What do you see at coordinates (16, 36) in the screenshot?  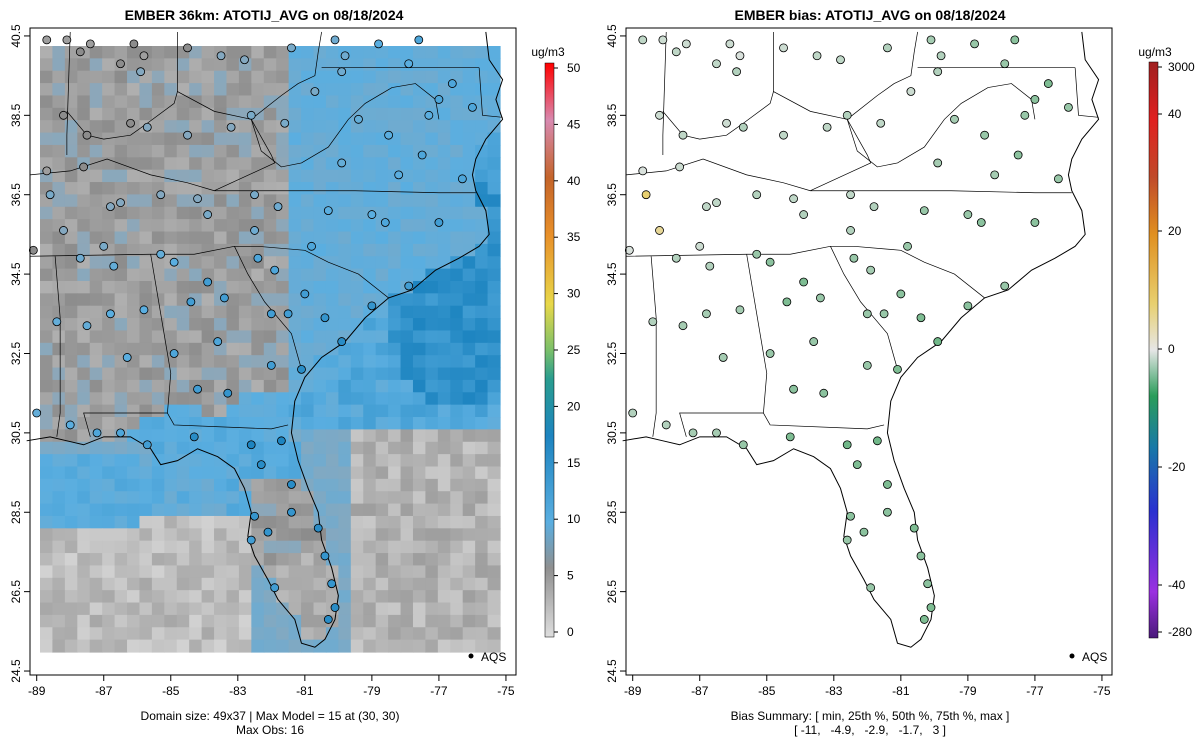 I see `y-tick-label: 40.5` at bounding box center [16, 36].